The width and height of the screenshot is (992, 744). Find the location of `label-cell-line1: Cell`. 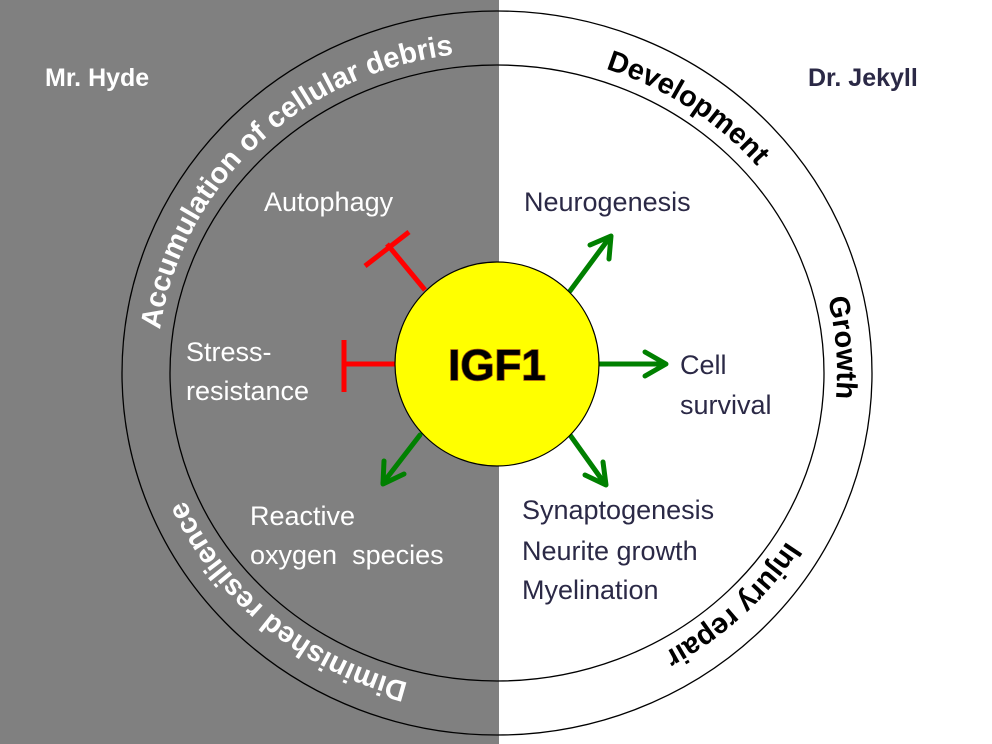

label-cell-line1: Cell is located at coordinates (703, 365).